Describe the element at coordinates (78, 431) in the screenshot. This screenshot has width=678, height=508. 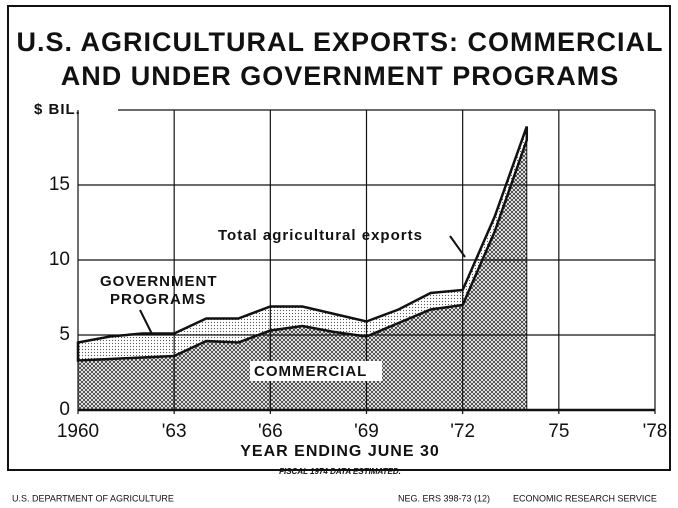
I see `x-tick-label: 1960` at that location.